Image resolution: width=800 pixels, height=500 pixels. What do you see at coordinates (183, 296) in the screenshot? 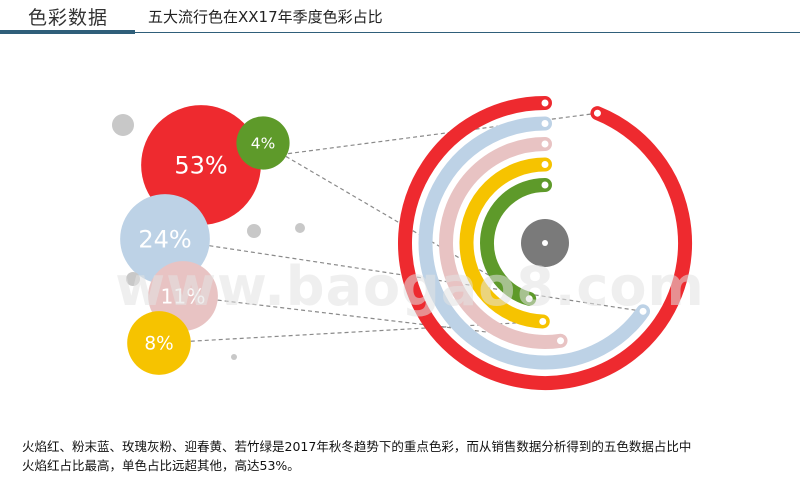
I see `bubble-label: 11%` at bounding box center [183, 296].